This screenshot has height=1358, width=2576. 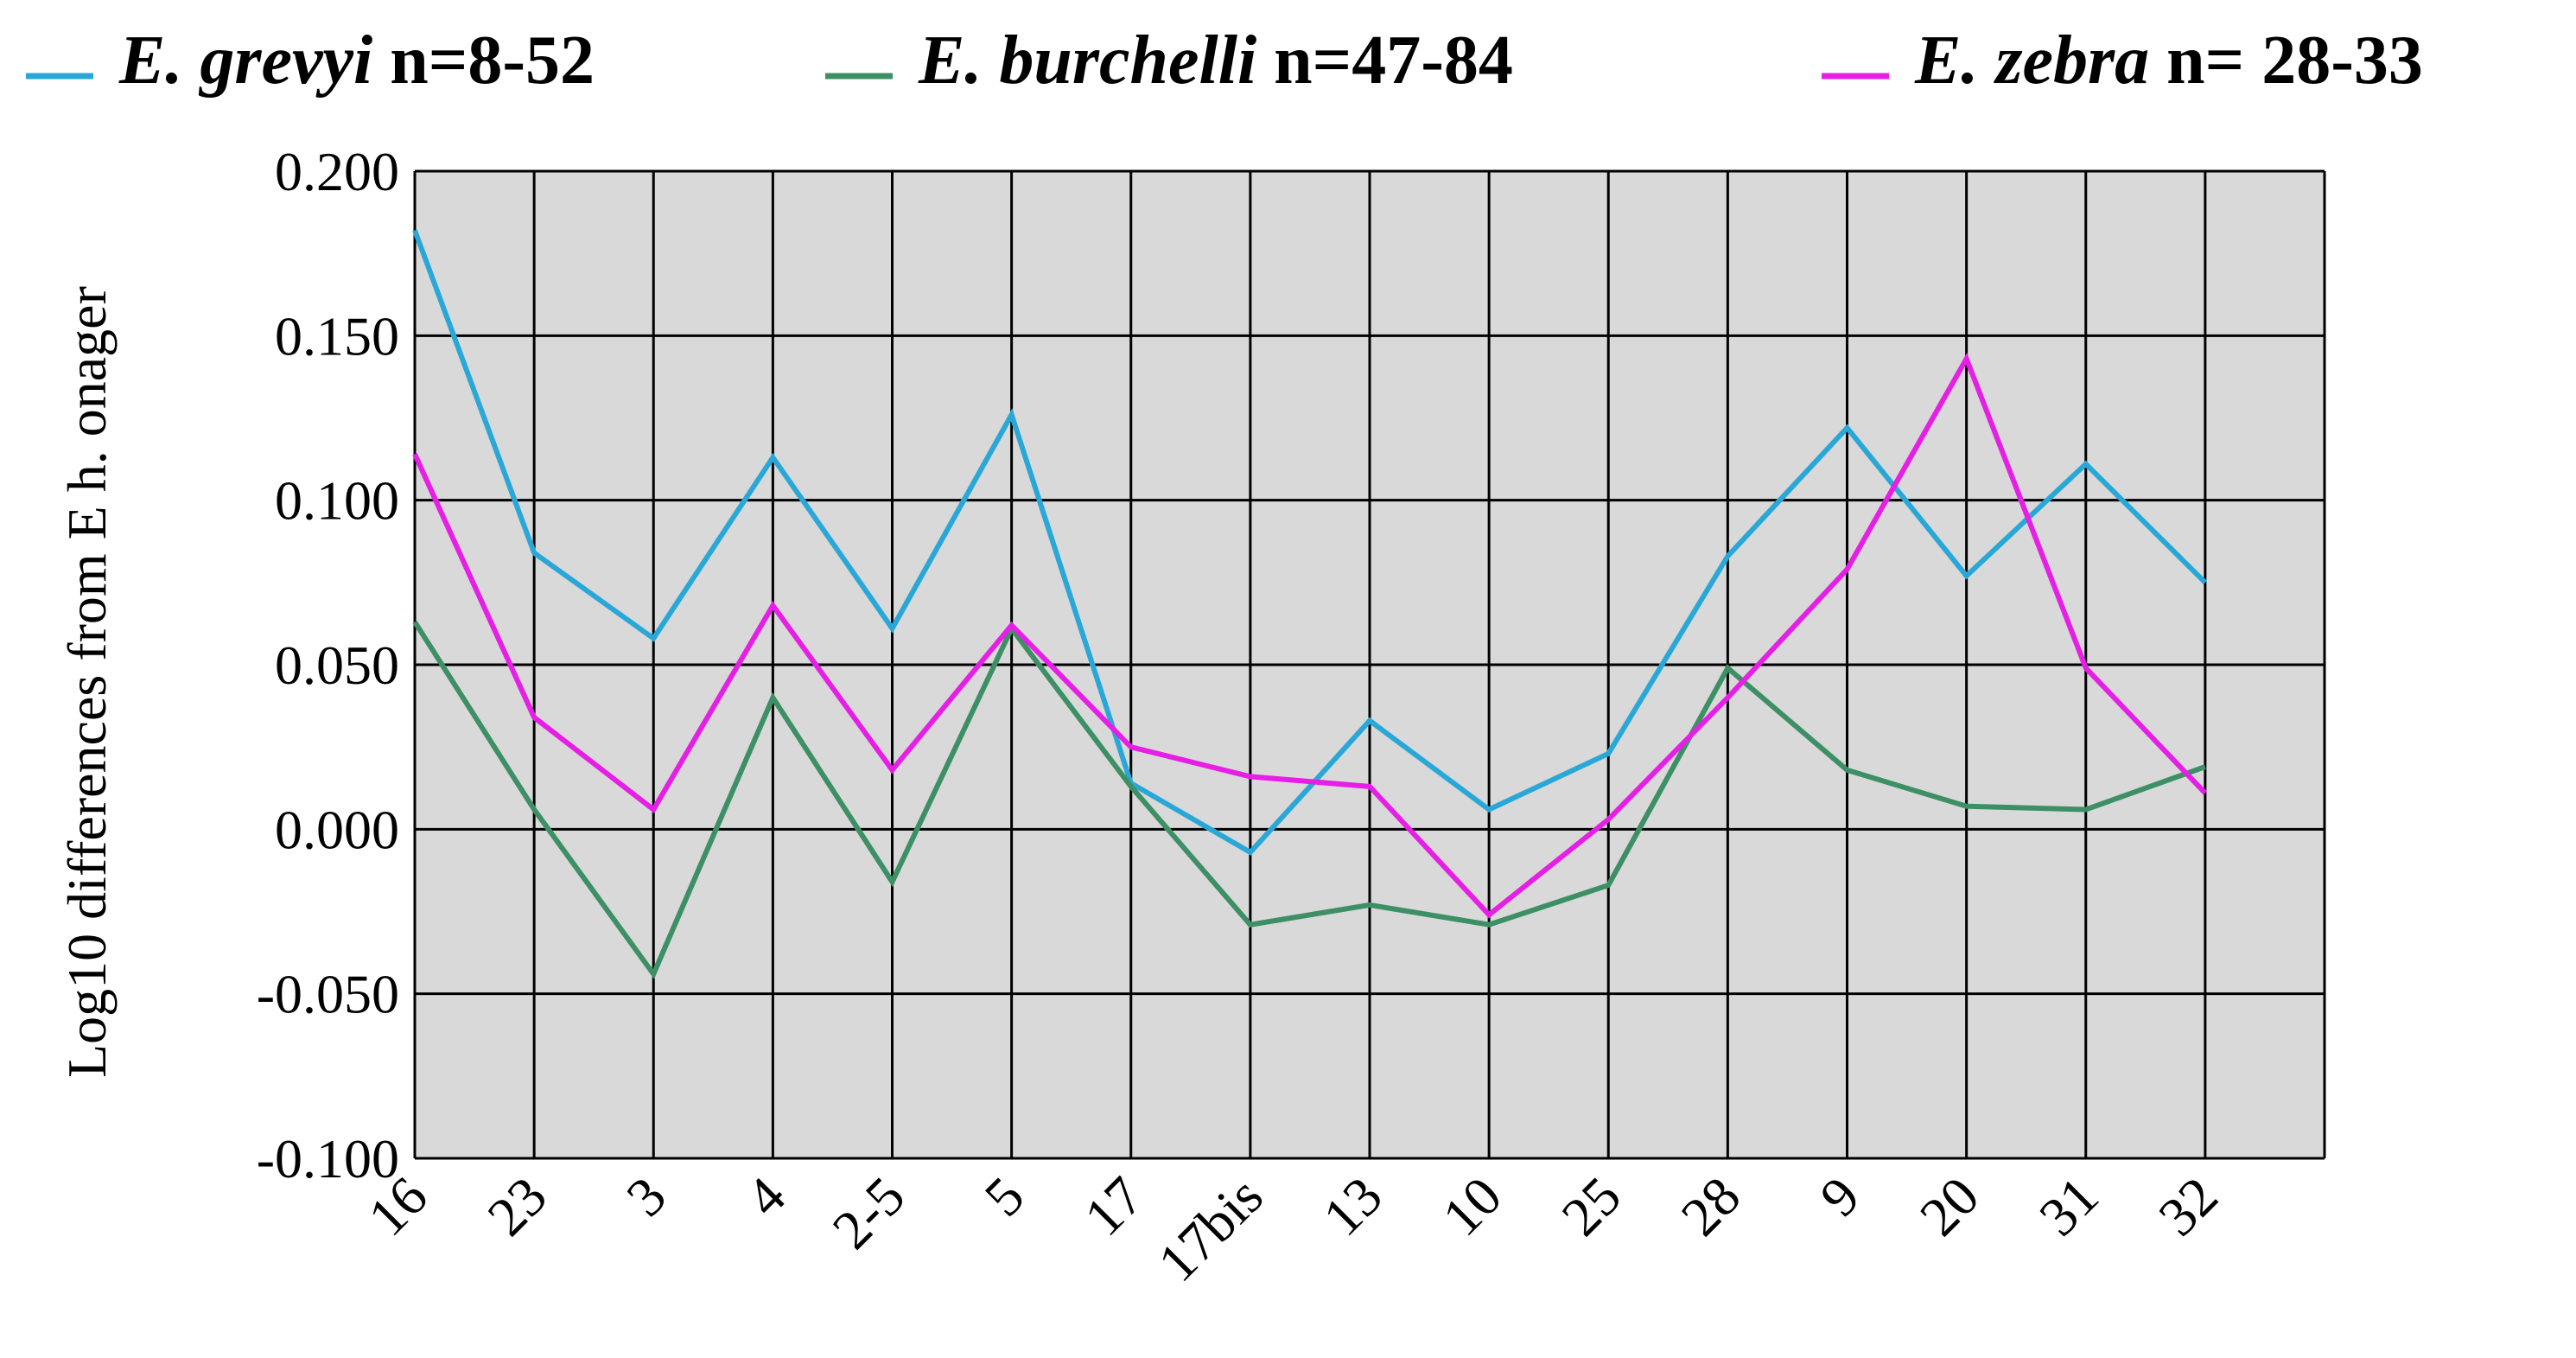 I want to click on y-tick-labels: 0.200 0.150 0.100 0.050 0.000 -0.050 -0.100, so click(x=328, y=665).